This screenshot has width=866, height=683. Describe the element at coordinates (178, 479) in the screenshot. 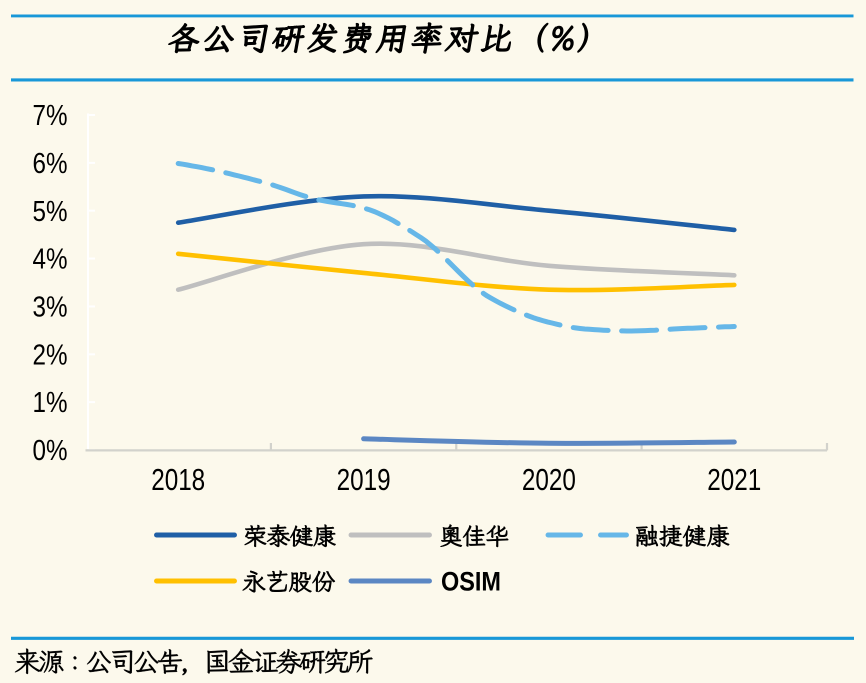

I see `svg-text: 2018` at that location.